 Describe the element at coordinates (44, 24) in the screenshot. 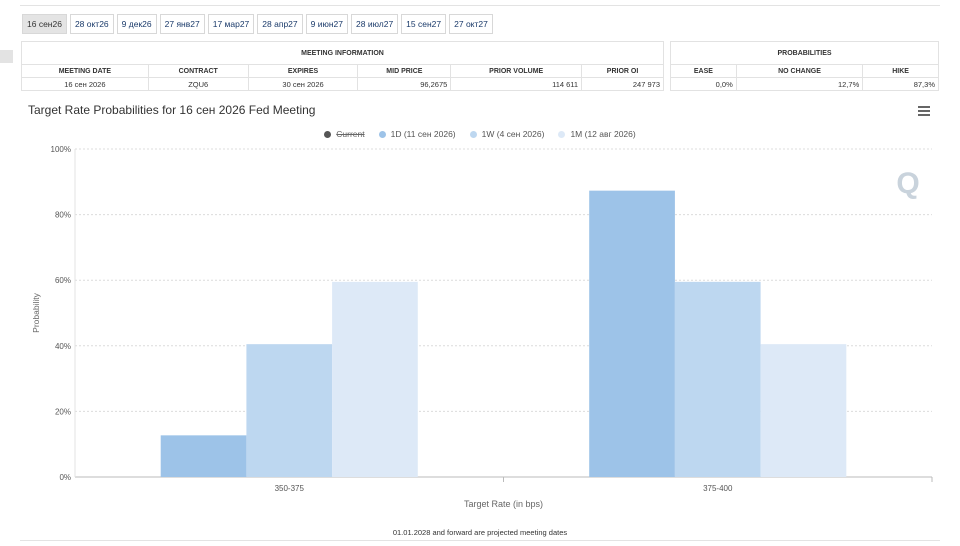

I see `tab-0: 16 сен26` at that location.